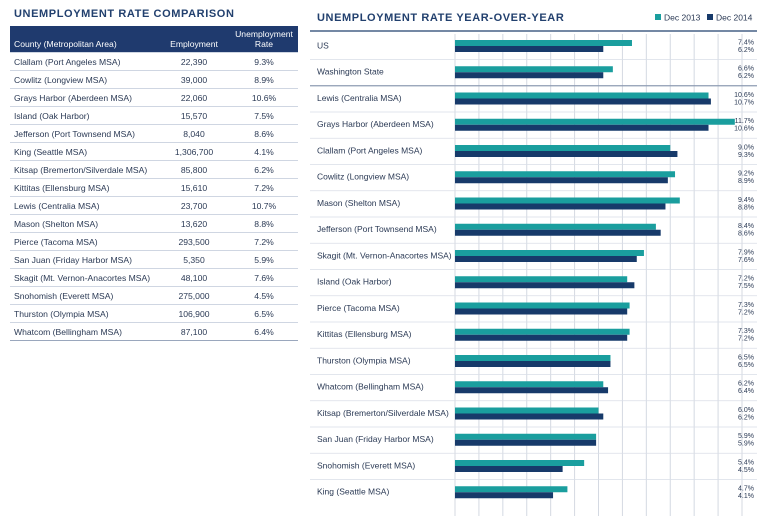 Image resolution: width=760 pixels, height=516 pixels. Describe the element at coordinates (264, 169) in the screenshot. I see `table-cell: 6.2%` at that location.